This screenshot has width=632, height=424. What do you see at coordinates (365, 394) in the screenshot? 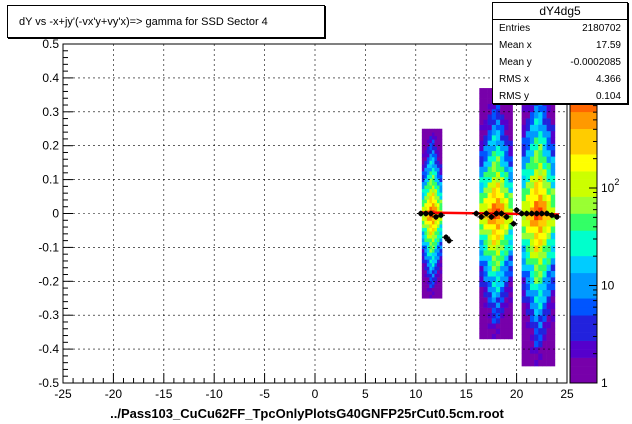
I see `x-tick-label: 5` at bounding box center [365, 394].